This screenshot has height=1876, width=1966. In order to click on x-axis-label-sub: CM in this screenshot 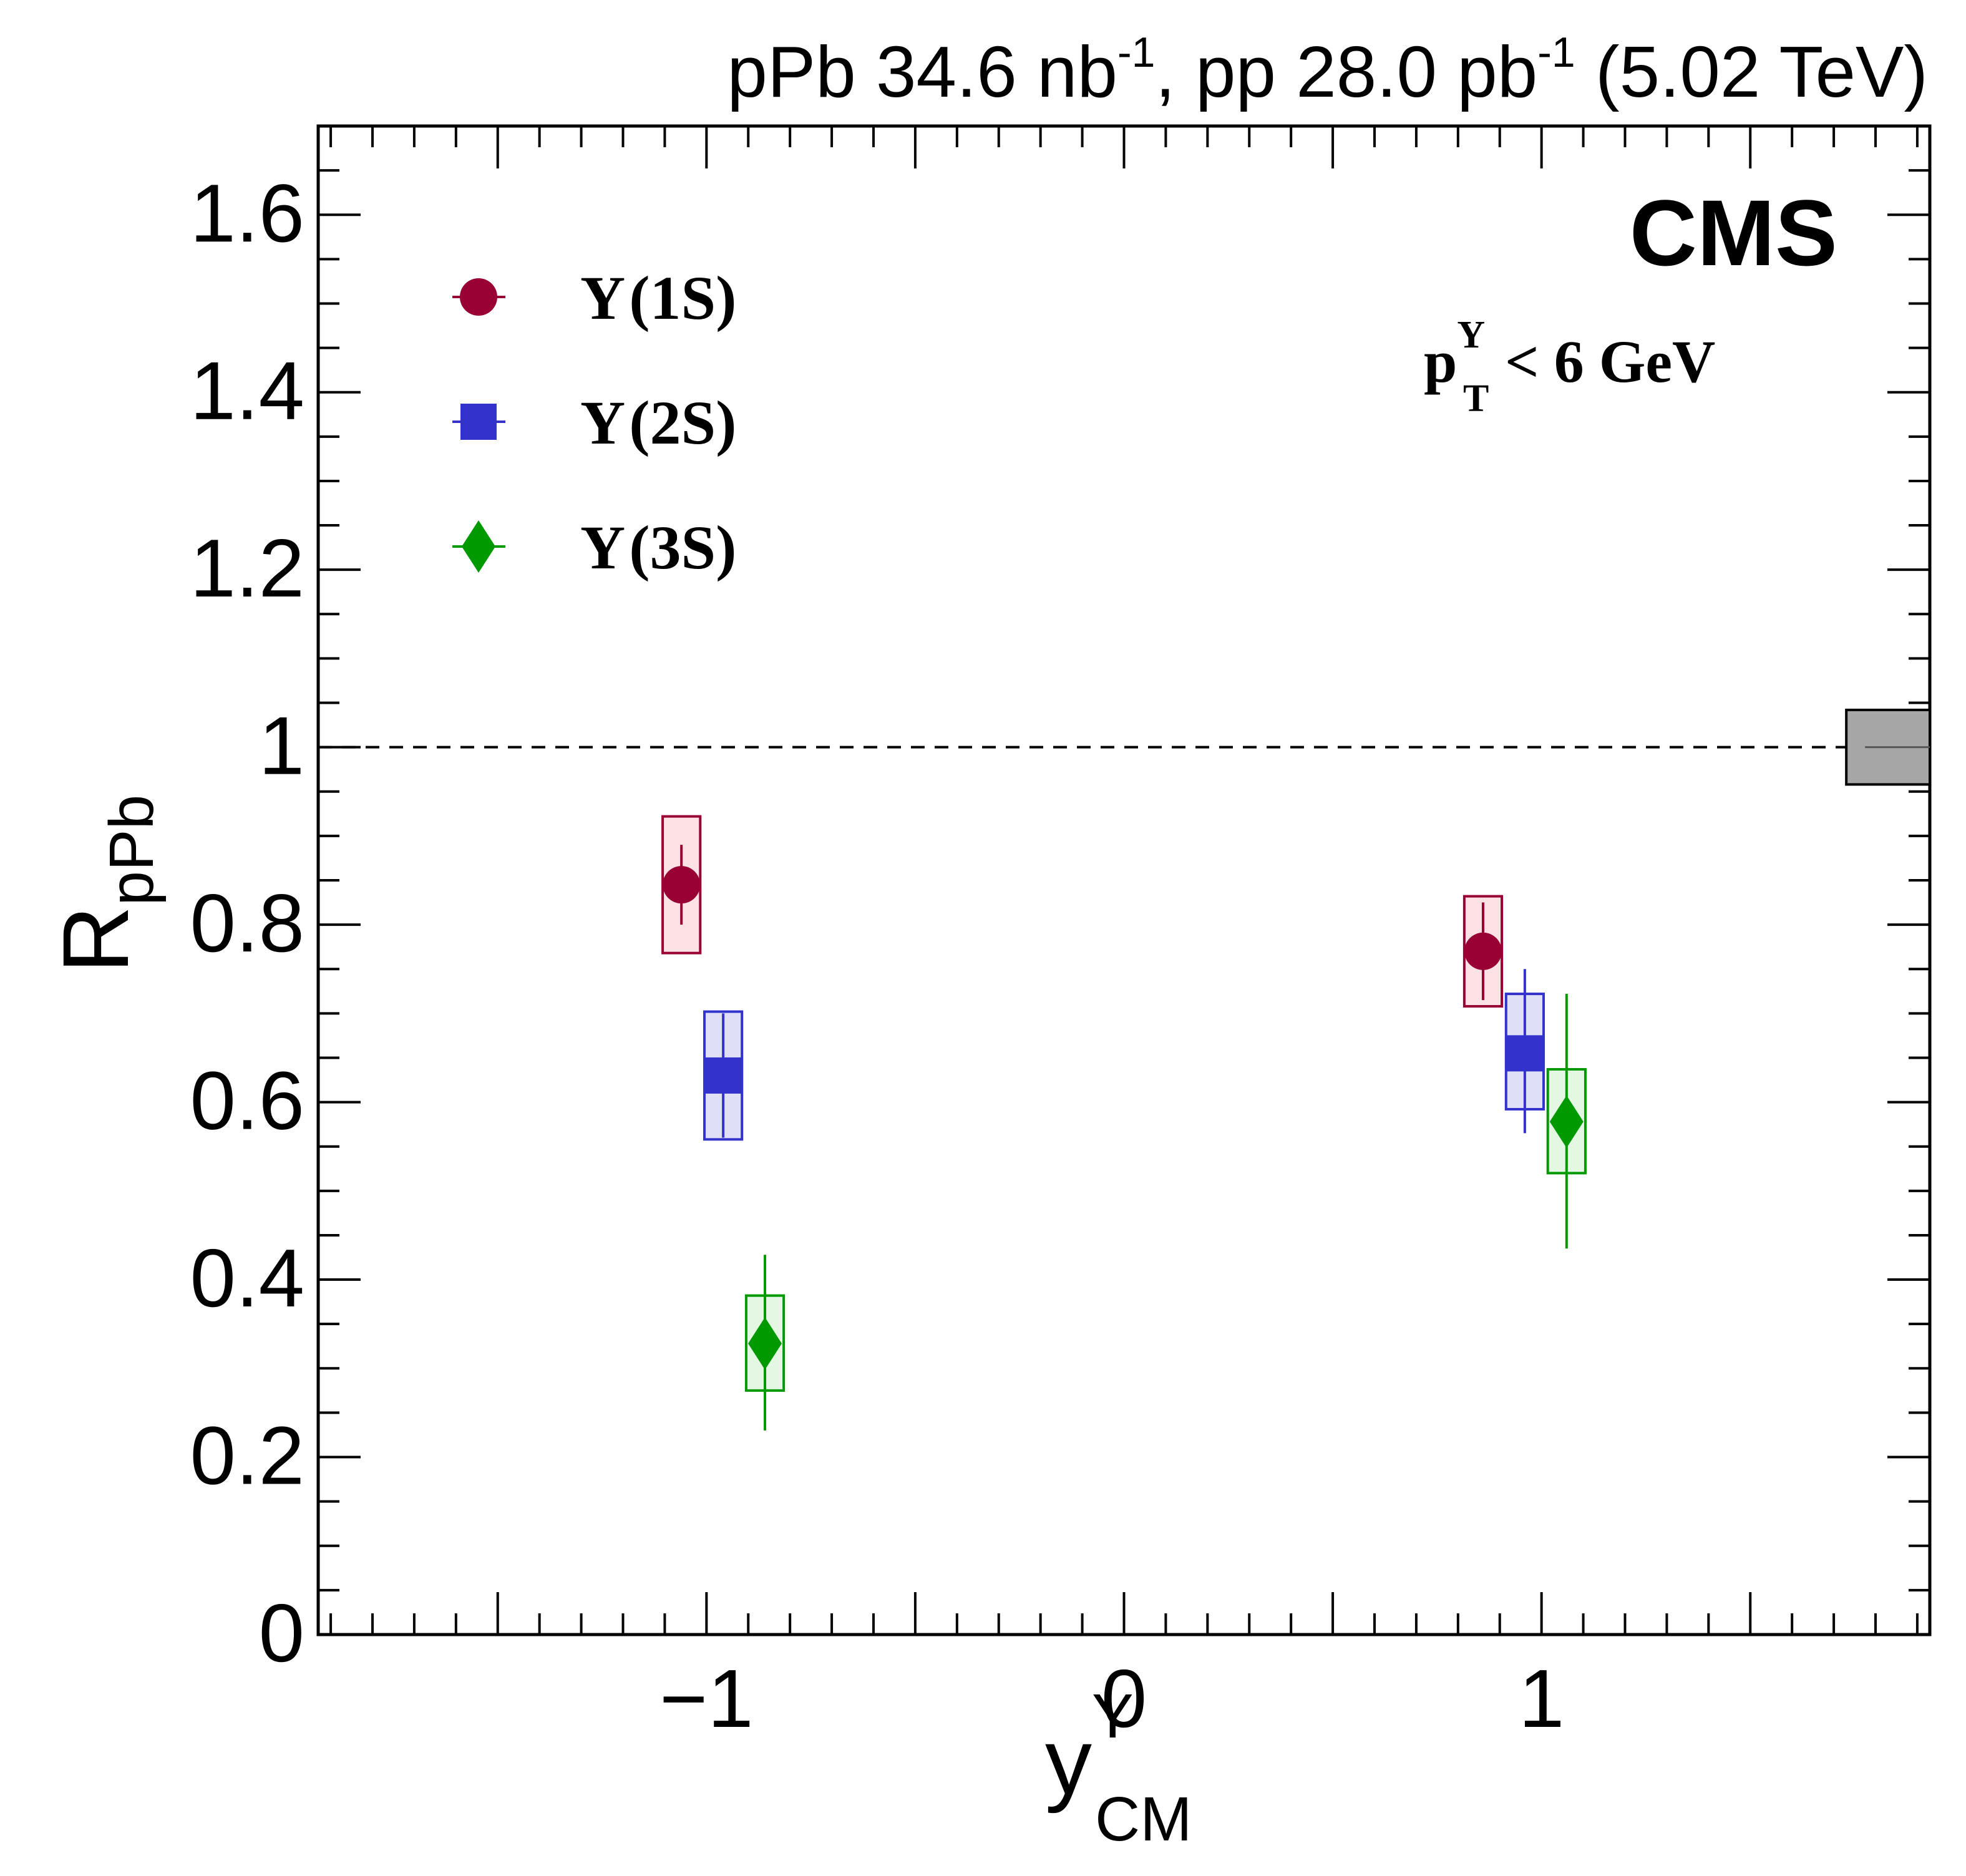, I will do `click(1143, 1819)`.